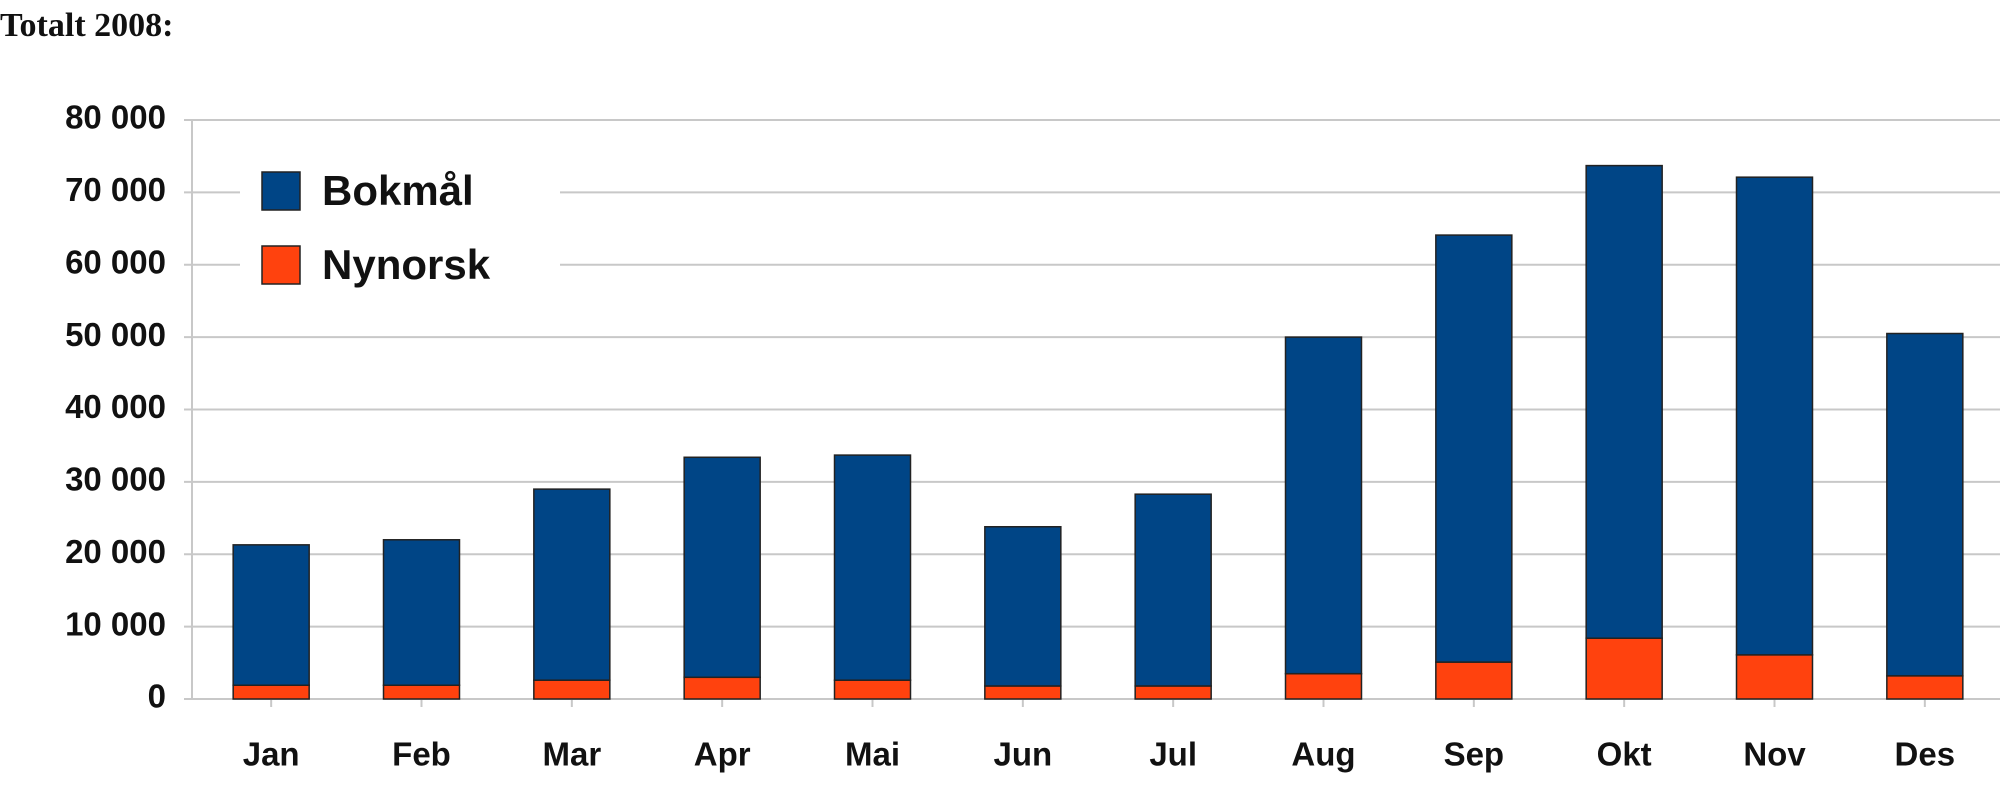 This screenshot has width=2000, height=796. What do you see at coordinates (115, 334) in the screenshot?
I see `y-tick-label: 50 000` at bounding box center [115, 334].